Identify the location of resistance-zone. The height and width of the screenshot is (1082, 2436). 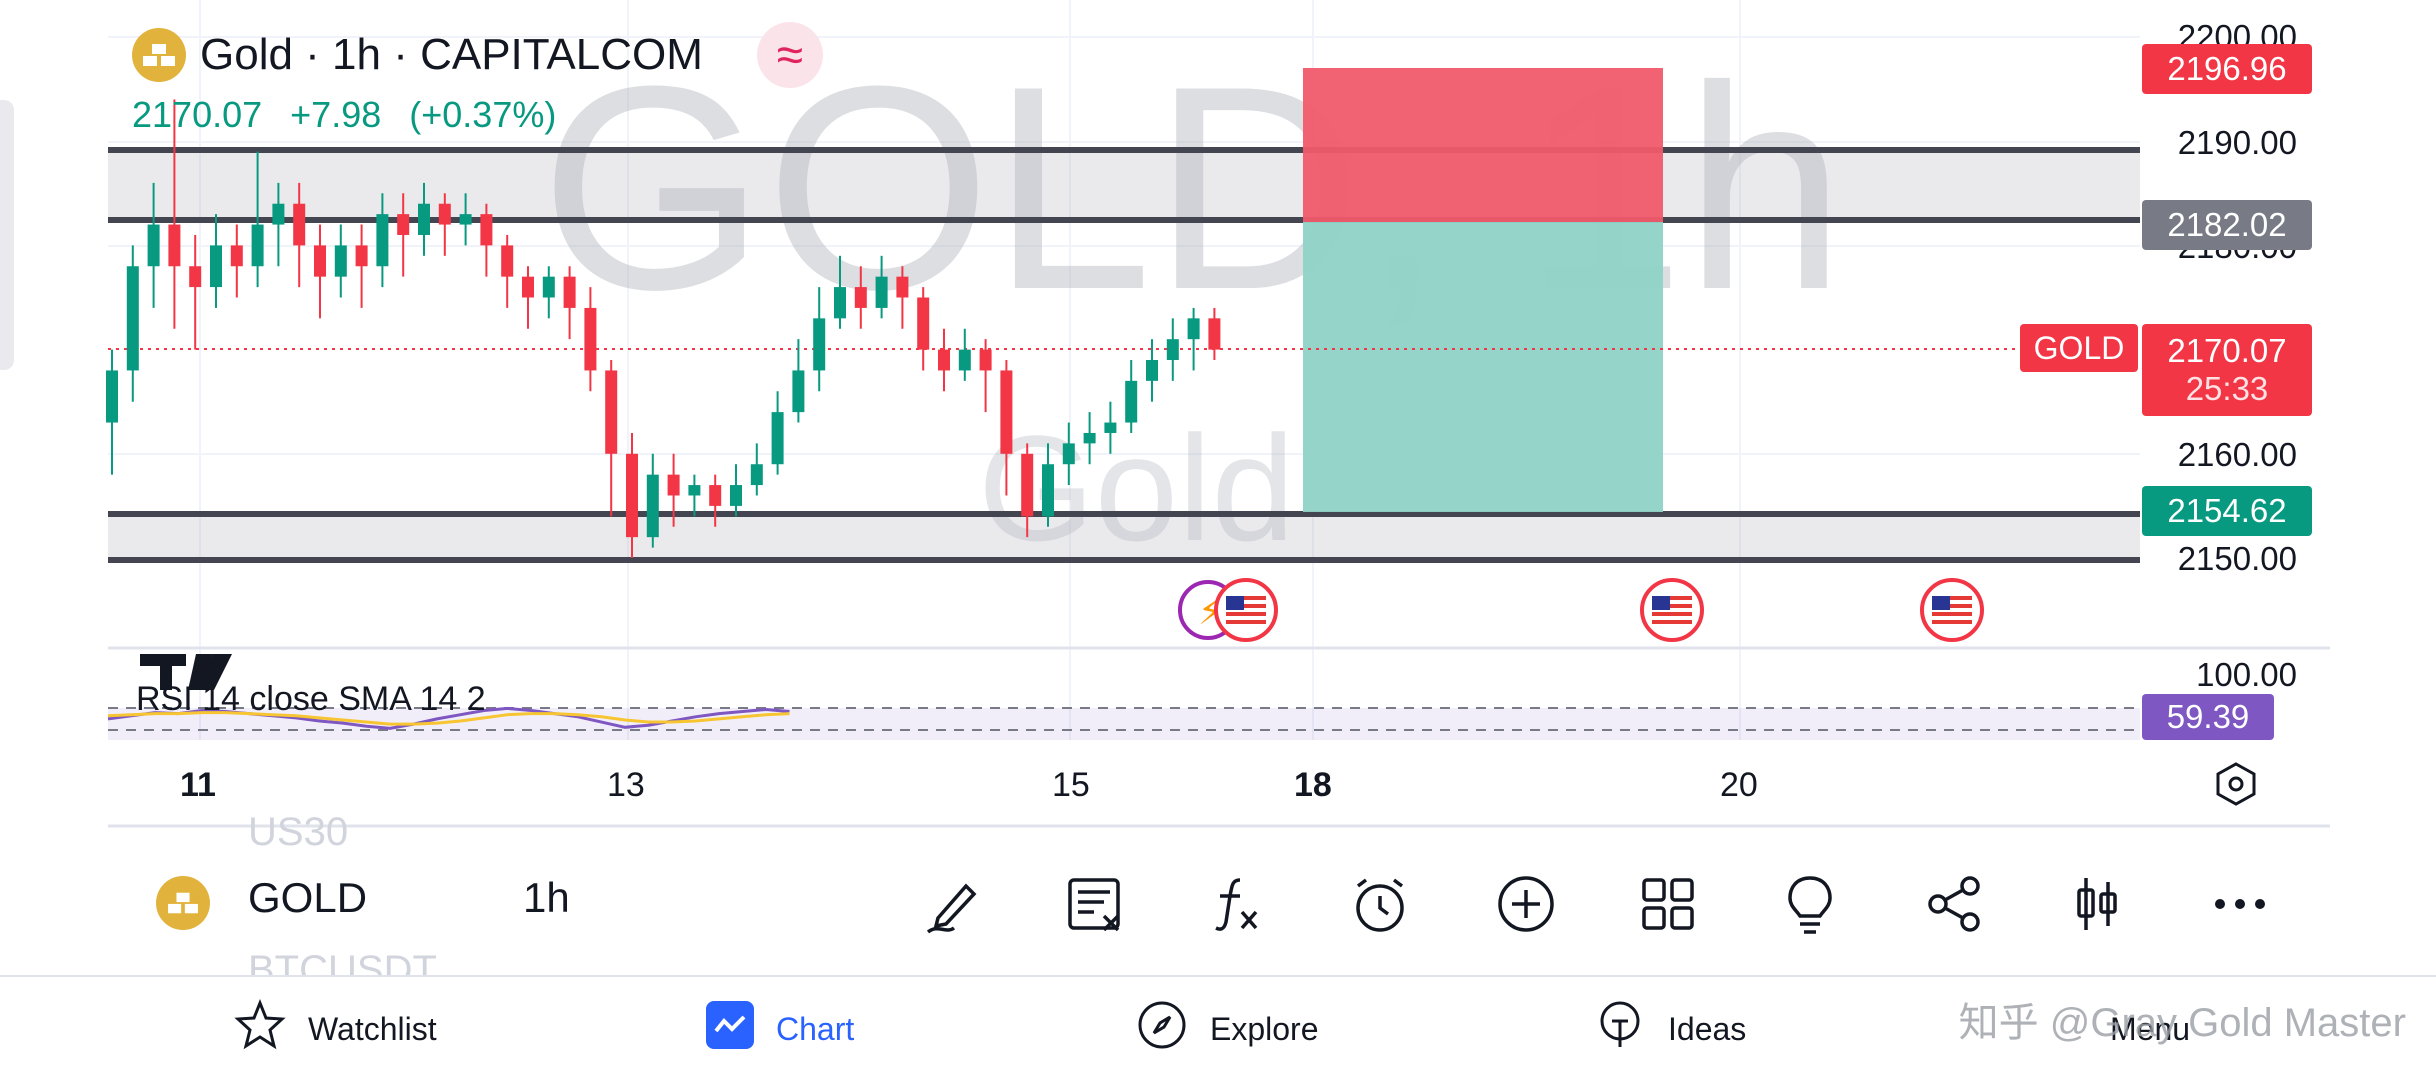
(1124, 185).